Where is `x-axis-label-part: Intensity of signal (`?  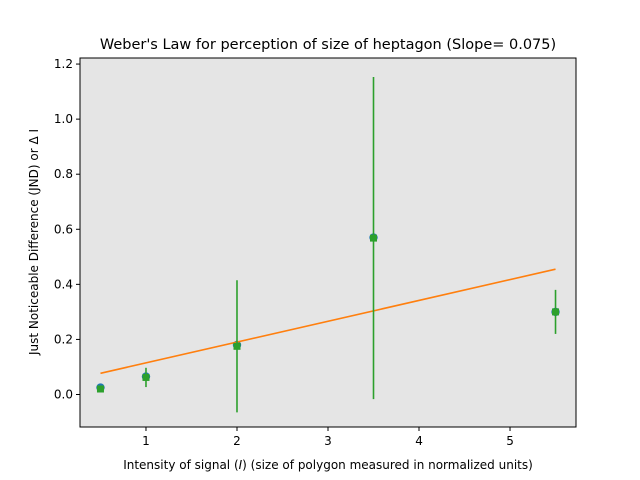
x-axis-label-part: Intensity of signal ( is located at coordinates (180, 465).